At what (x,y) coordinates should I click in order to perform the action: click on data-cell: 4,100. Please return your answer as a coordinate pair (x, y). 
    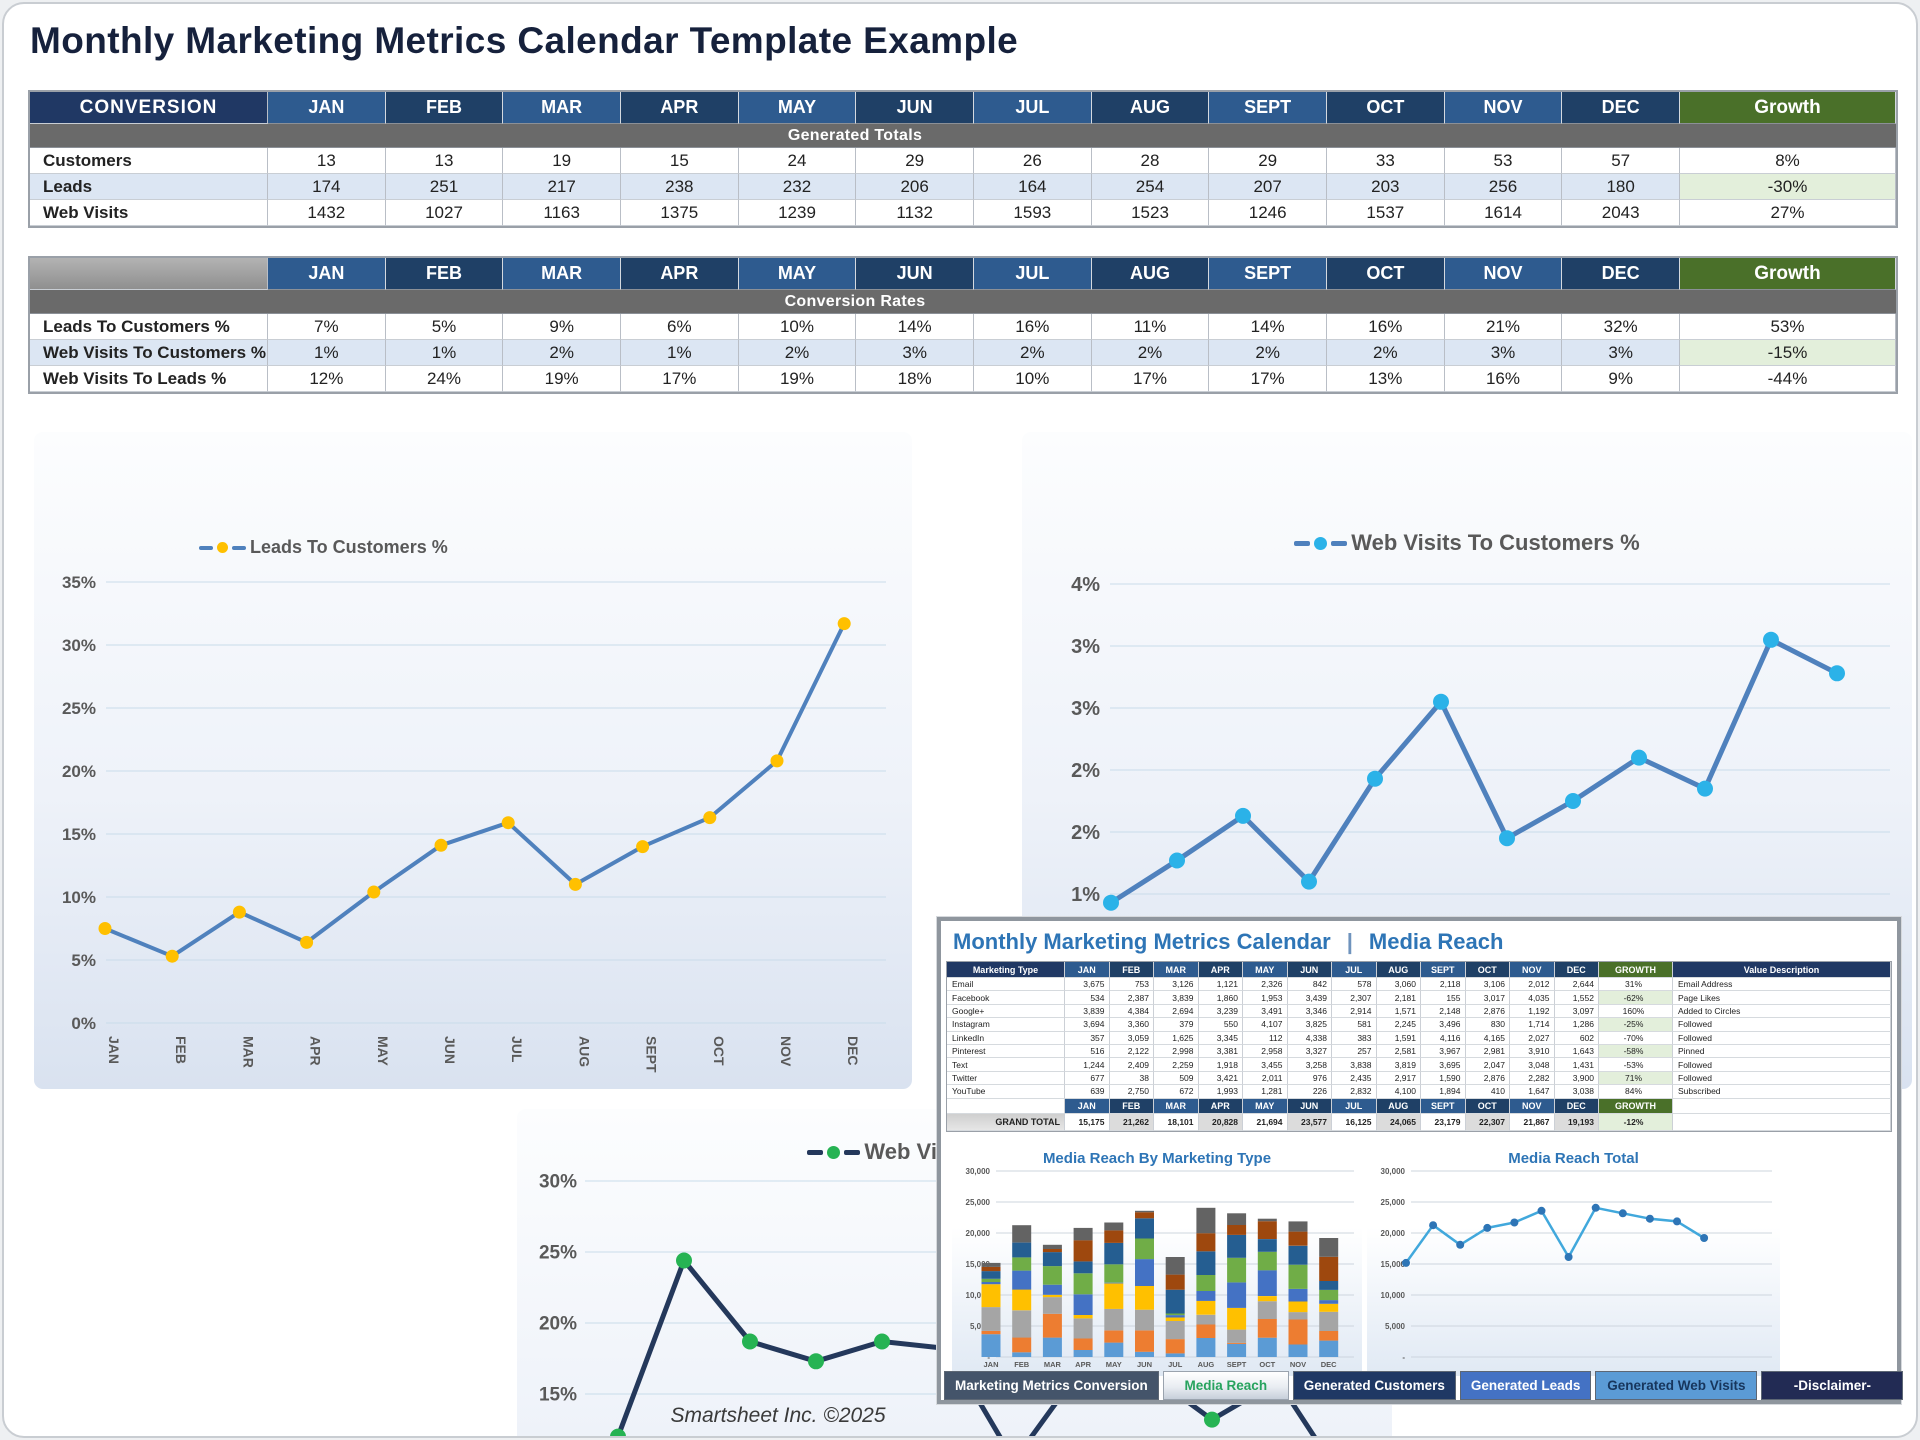
    Looking at the image, I should click on (1398, 1092).